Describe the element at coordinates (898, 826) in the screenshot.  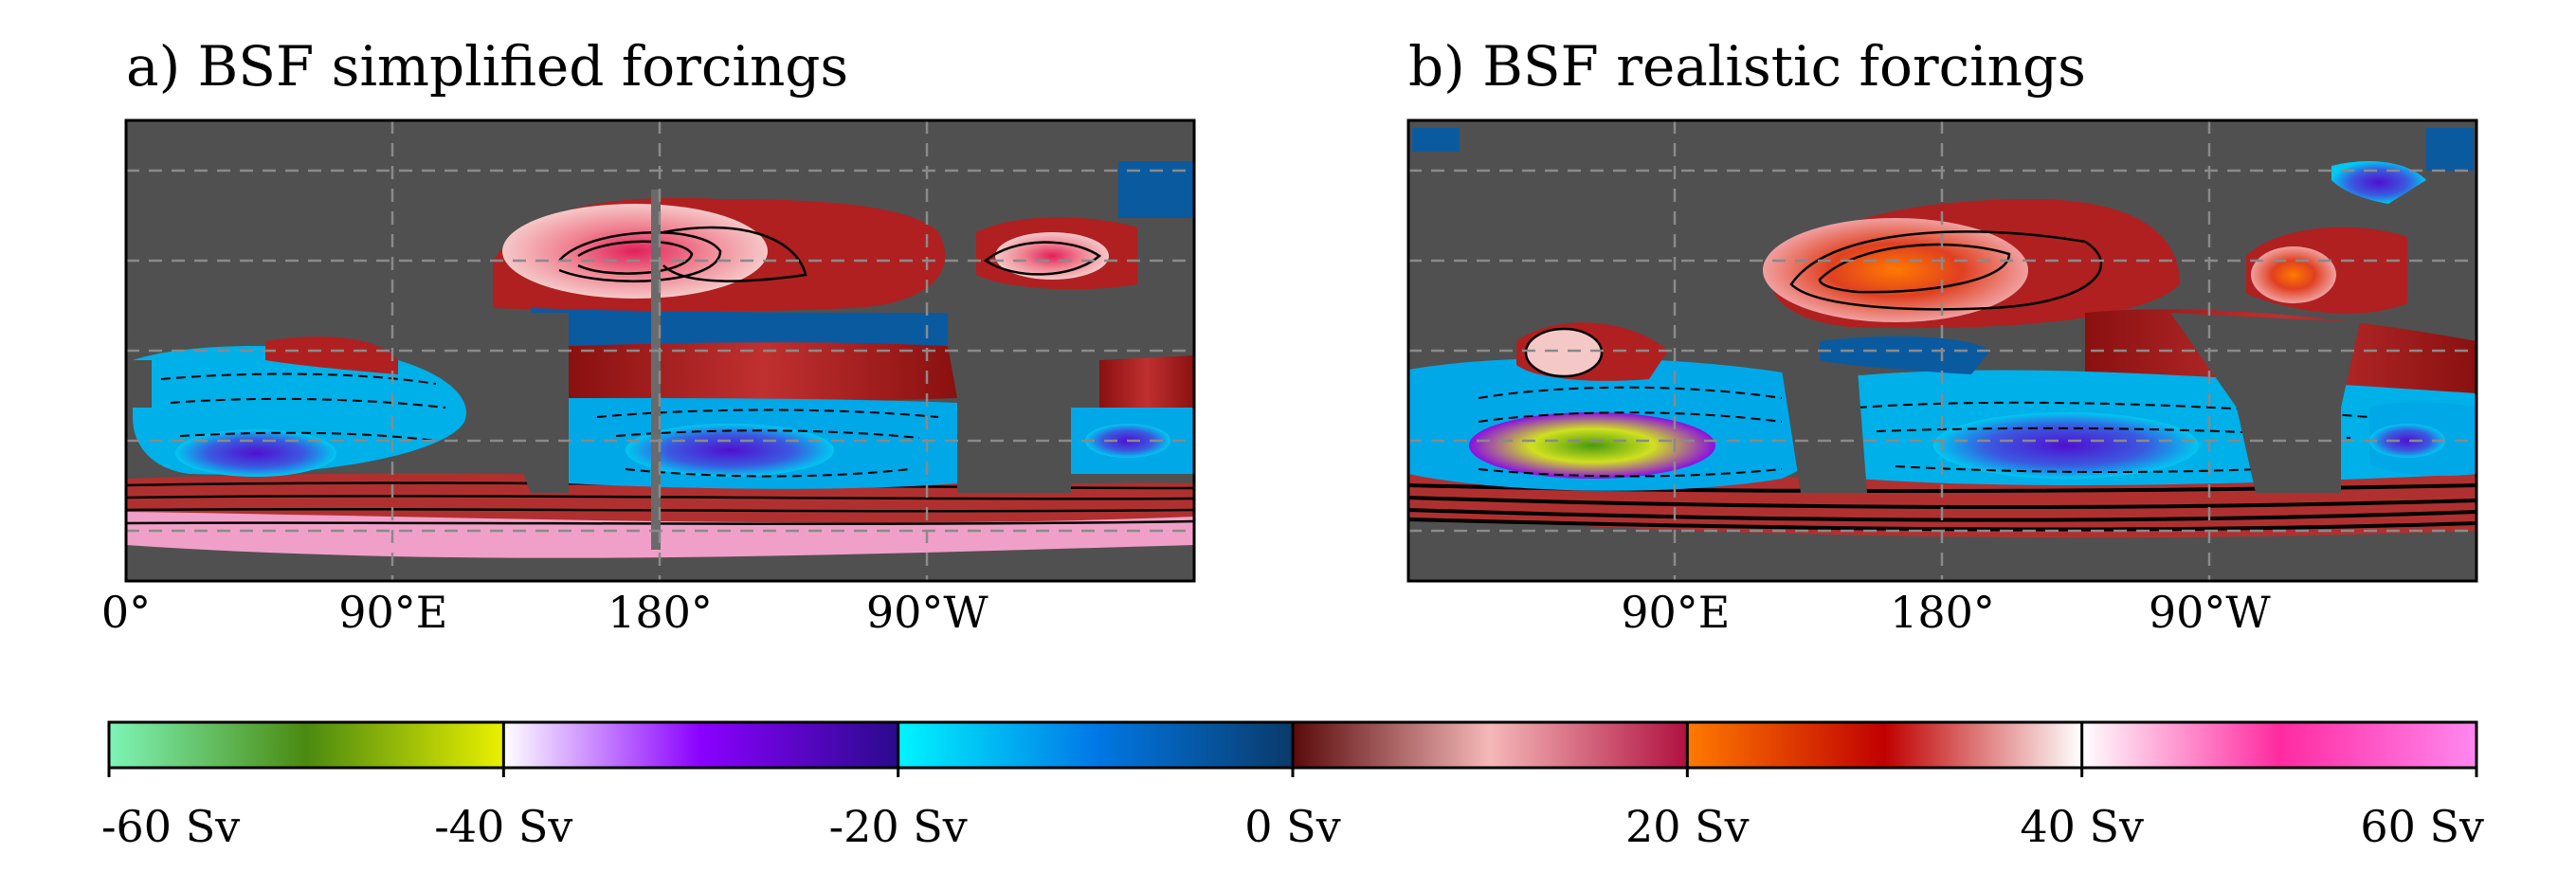
I see `colorbar-tick-label-2: -20 Sv` at that location.